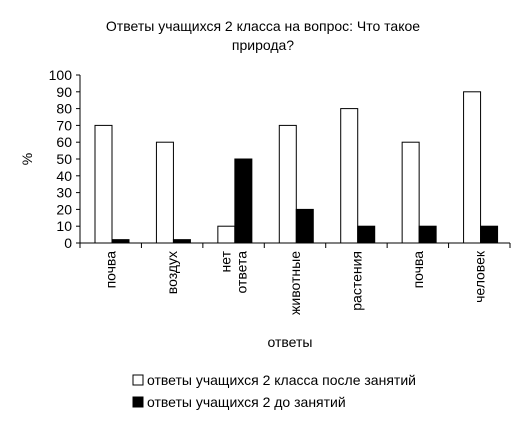 The width and height of the screenshot is (513, 422). Describe the element at coordinates (64, 226) in the screenshot. I see `y-tick-label: 10` at that location.